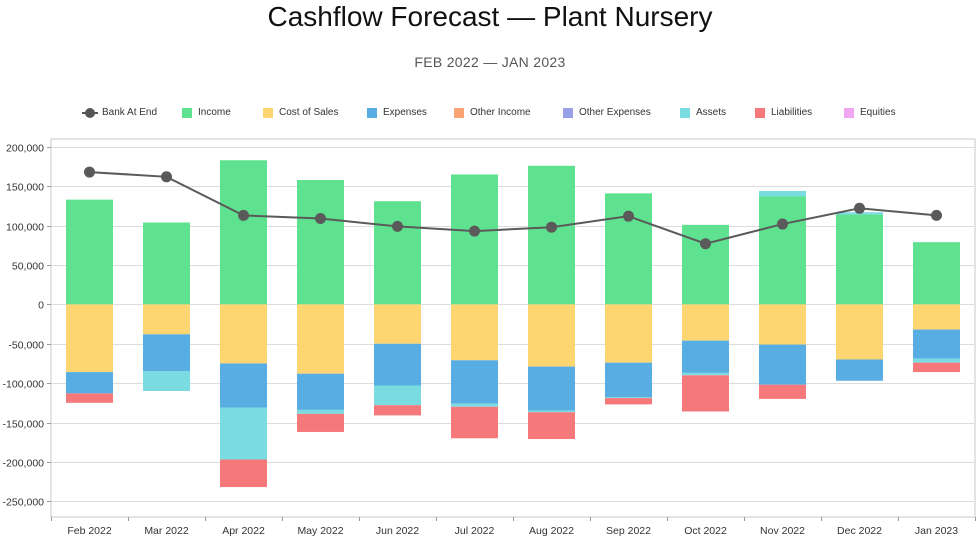 This screenshot has width=980, height=543. Describe the element at coordinates (628, 531) in the screenshot. I see `x-tick-label: Sep 2022` at that location.